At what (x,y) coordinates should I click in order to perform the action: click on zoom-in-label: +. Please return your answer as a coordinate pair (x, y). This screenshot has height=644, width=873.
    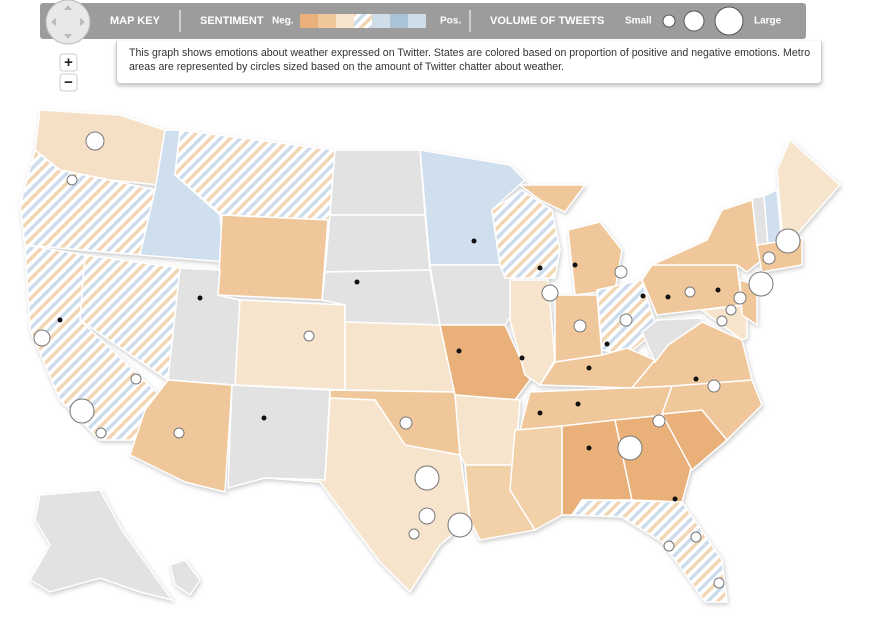
    Looking at the image, I should click on (68, 62).